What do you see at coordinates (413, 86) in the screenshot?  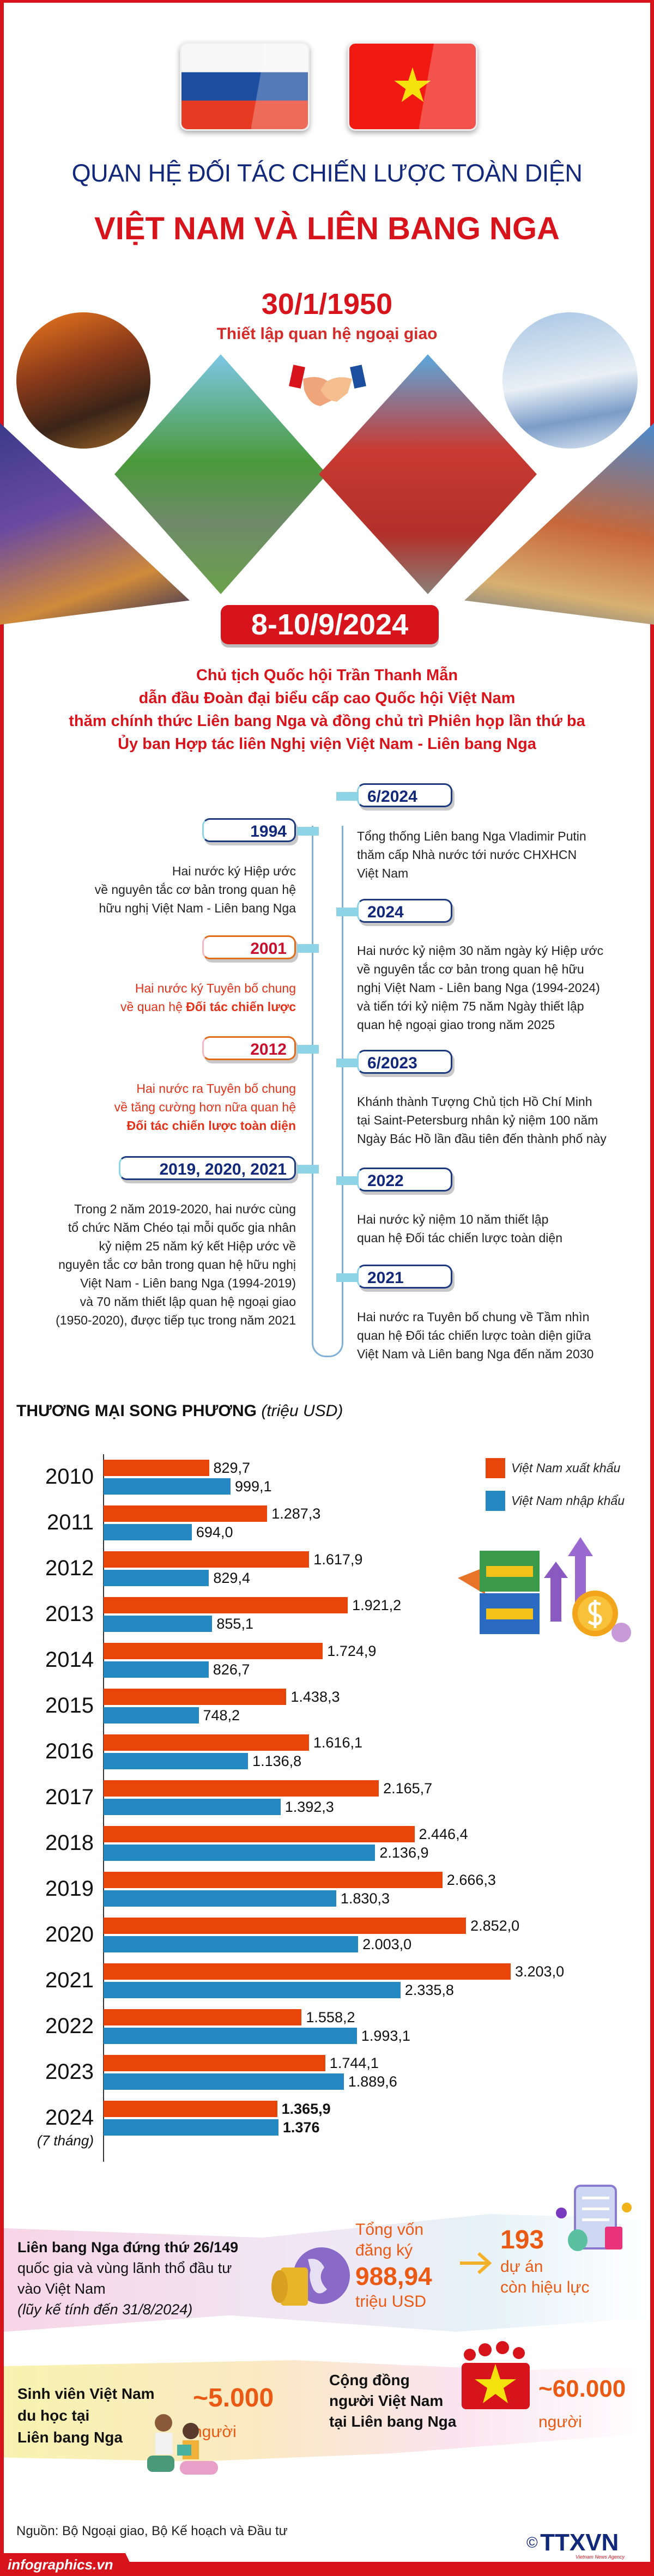 I see `vietnam-flag` at bounding box center [413, 86].